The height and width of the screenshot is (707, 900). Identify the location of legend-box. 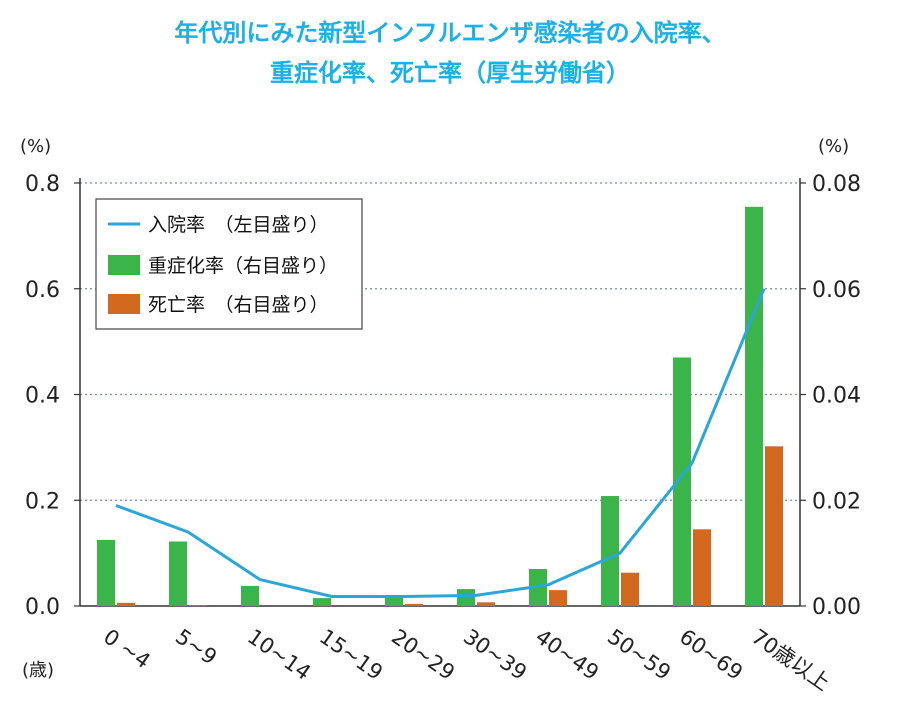
(229, 264).